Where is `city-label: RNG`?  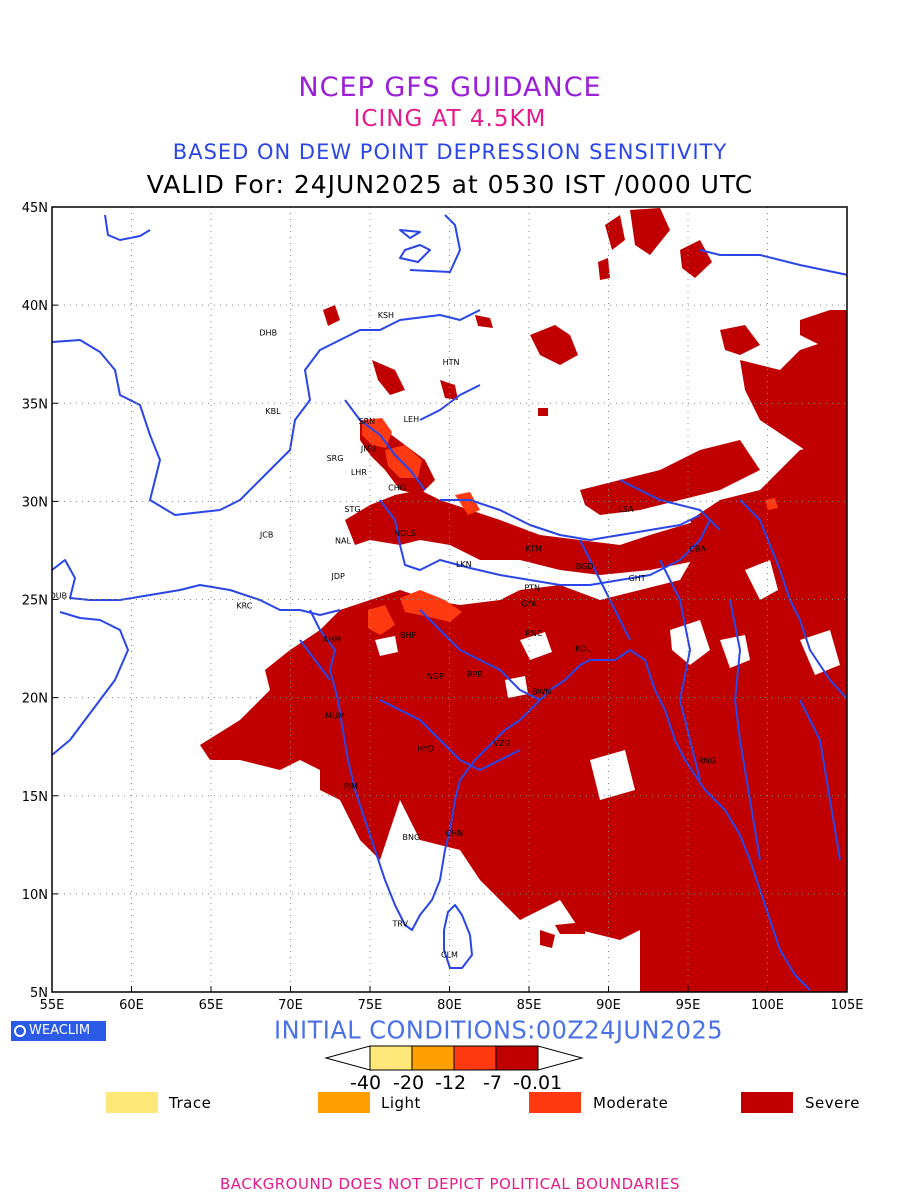 city-label: RNG is located at coordinates (707, 760).